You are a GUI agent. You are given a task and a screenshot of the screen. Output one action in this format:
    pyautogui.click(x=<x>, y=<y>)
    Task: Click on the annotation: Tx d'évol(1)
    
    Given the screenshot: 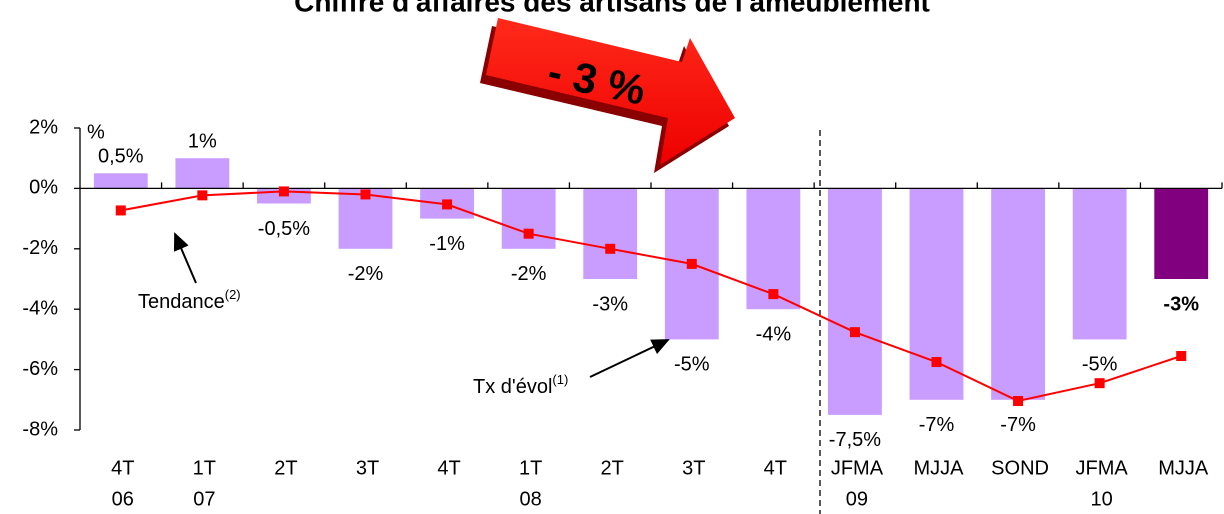 What is the action you would take?
    pyautogui.click(x=520, y=385)
    